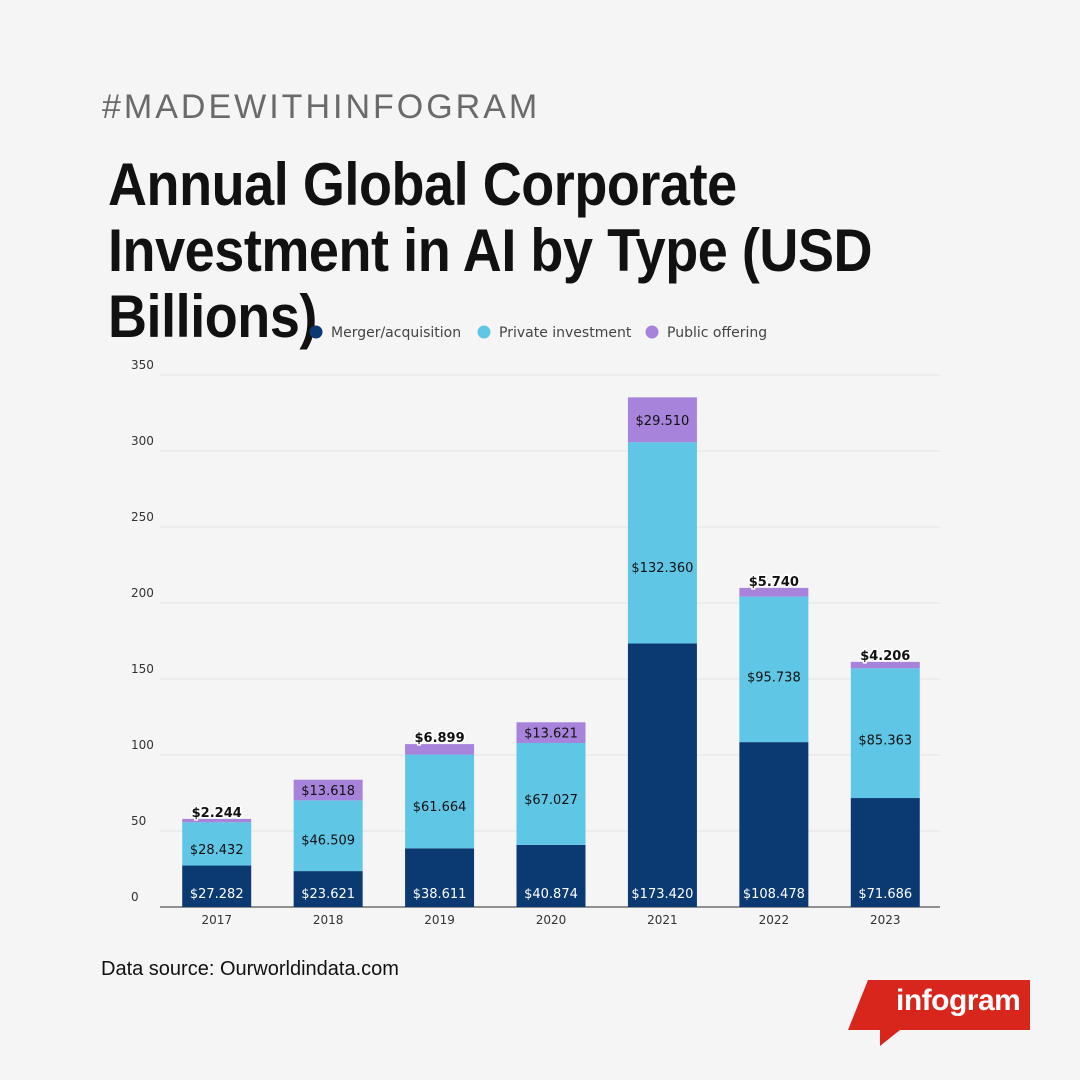  Describe the element at coordinates (885, 894) in the screenshot. I see `value-label: $71.686` at that location.